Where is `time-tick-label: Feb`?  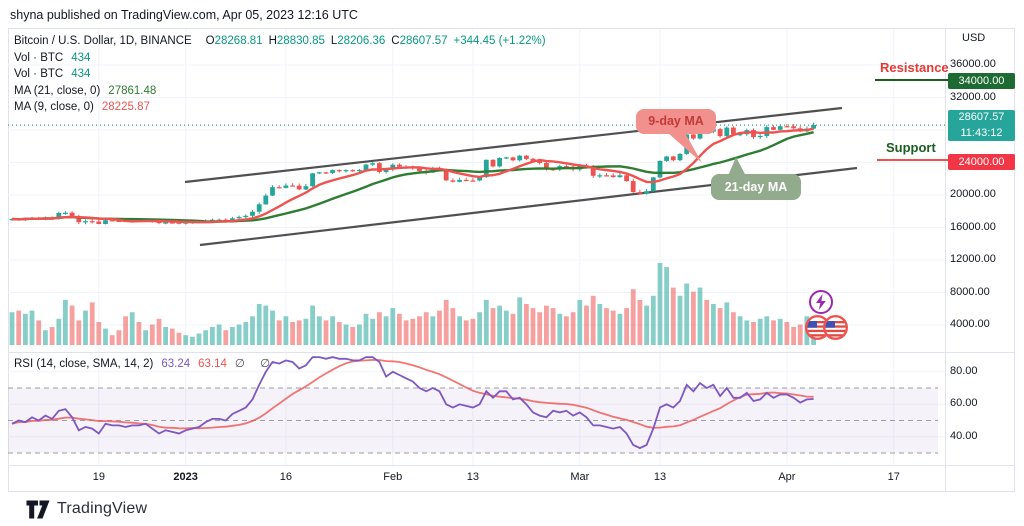
time-tick-label: Feb is located at coordinates (393, 477).